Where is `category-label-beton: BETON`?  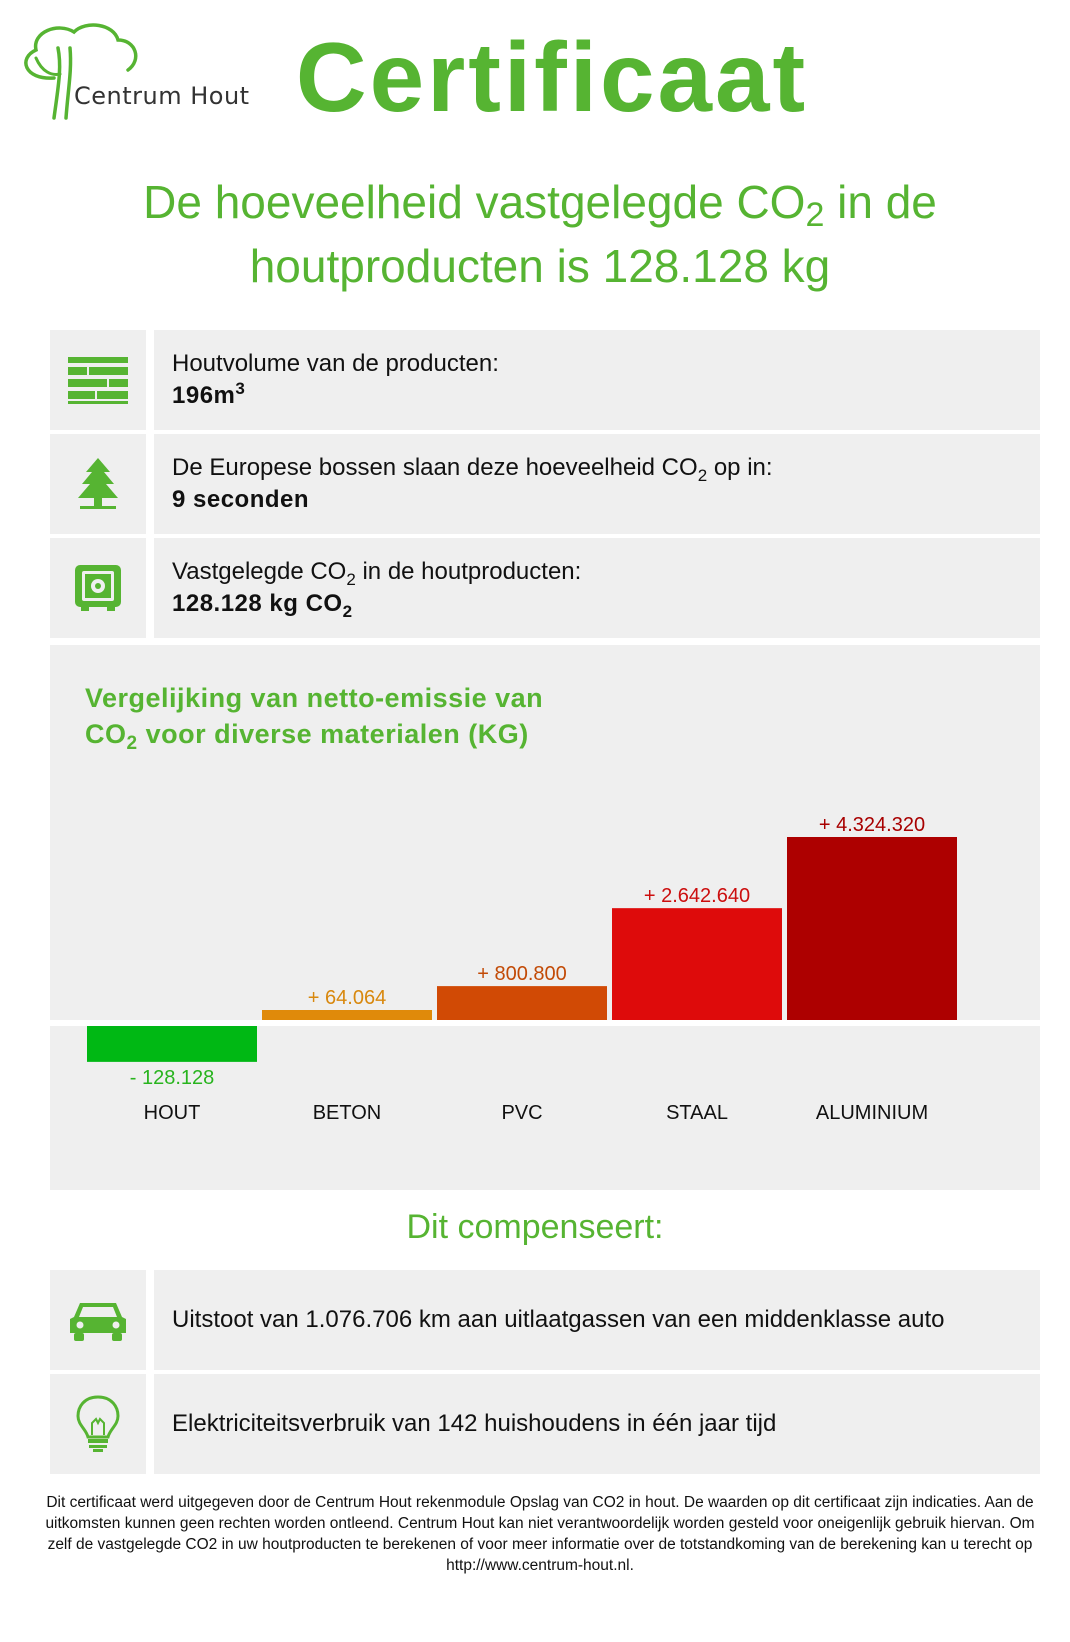
category-label-beton: BETON is located at coordinates (347, 1113).